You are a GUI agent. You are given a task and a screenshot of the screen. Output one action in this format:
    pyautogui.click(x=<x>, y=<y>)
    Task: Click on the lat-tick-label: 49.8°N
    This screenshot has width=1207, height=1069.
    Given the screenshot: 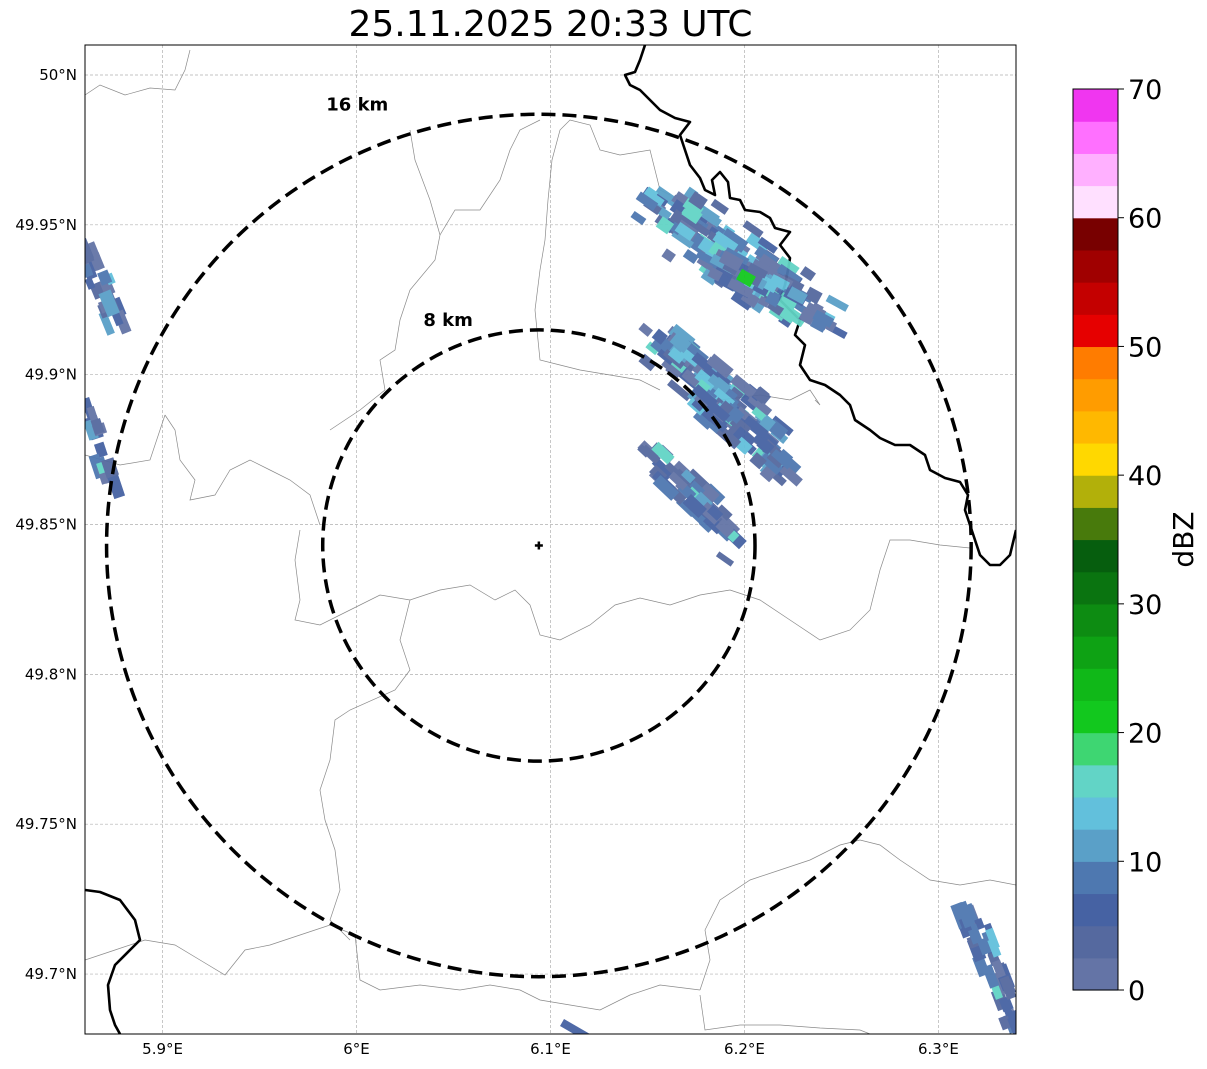 What is the action you would take?
    pyautogui.click(x=51, y=674)
    